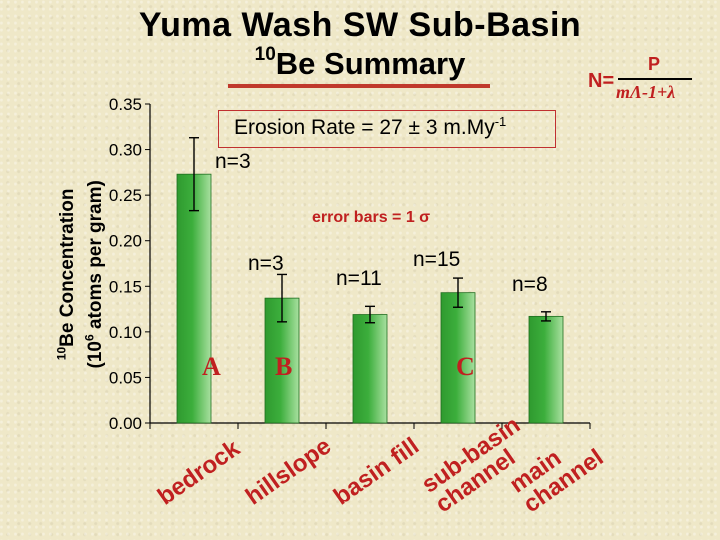 The image size is (720, 540). I want to click on subtitle-superscript: 10, so click(265, 54).